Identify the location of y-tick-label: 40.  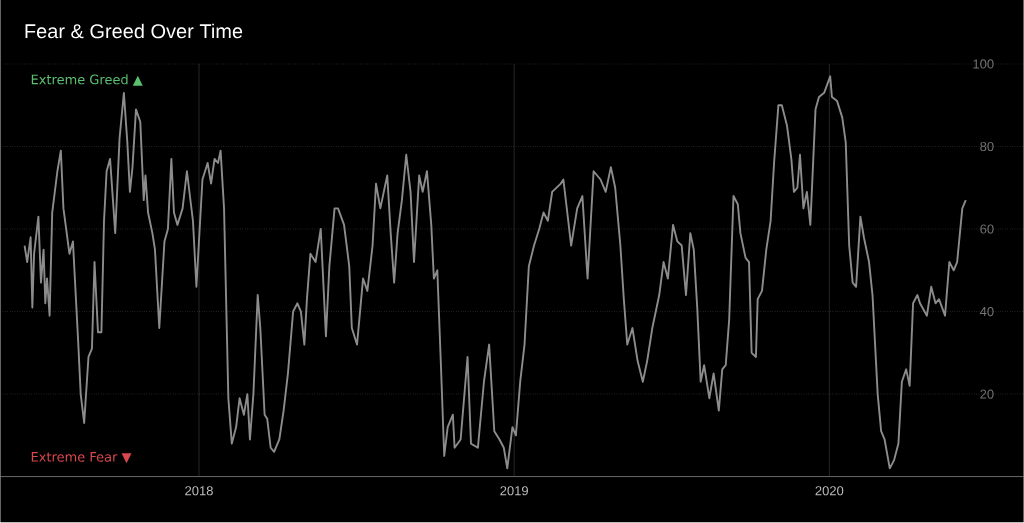
(986, 312).